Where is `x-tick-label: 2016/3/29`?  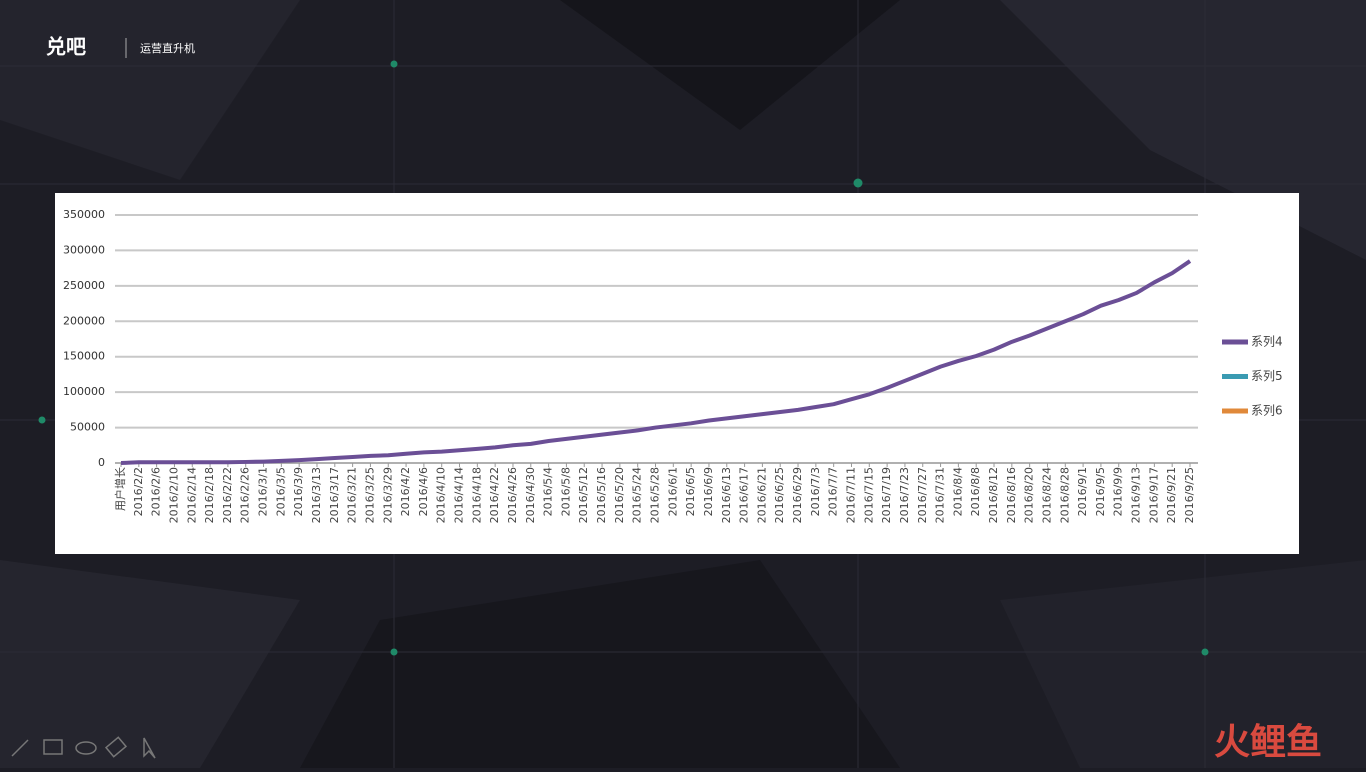
x-tick-label: 2016/3/29 is located at coordinates (387, 495).